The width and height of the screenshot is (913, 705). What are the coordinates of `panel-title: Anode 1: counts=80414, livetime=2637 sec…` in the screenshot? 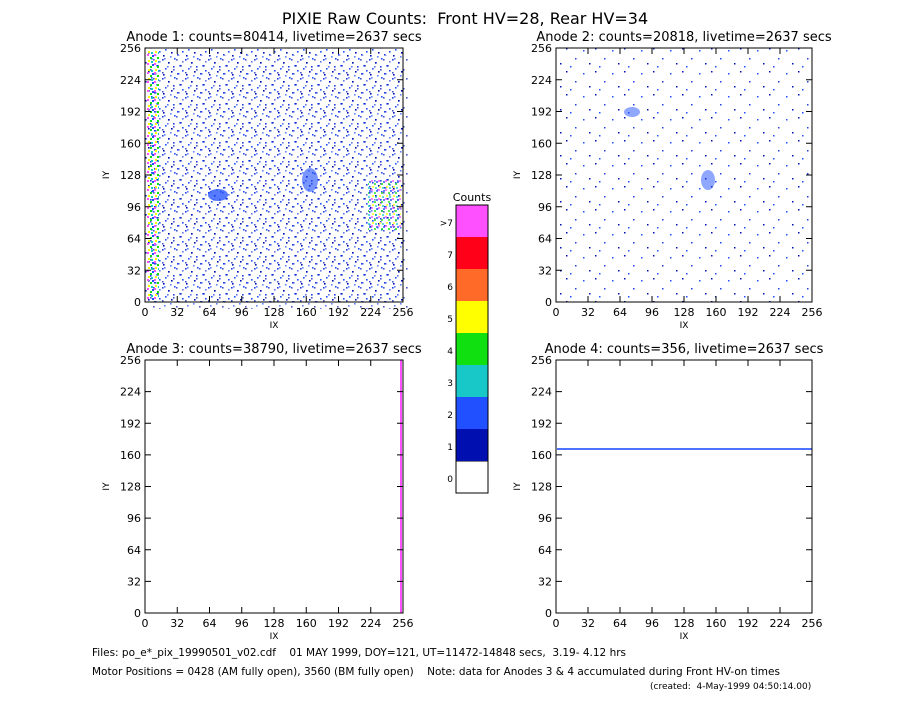 It's located at (274, 37).